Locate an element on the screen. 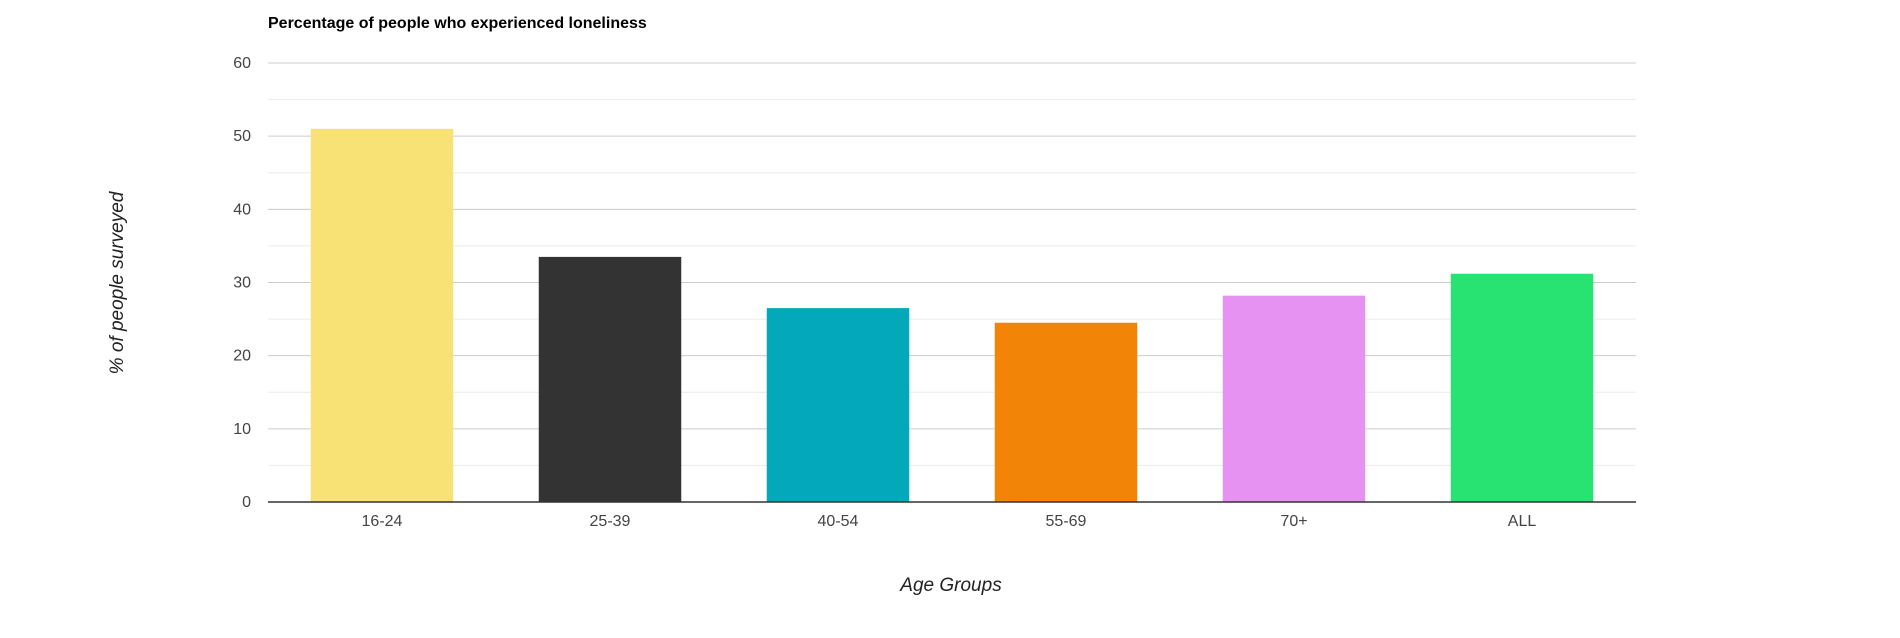  x-tick-label: ALL is located at coordinates (1522, 521).